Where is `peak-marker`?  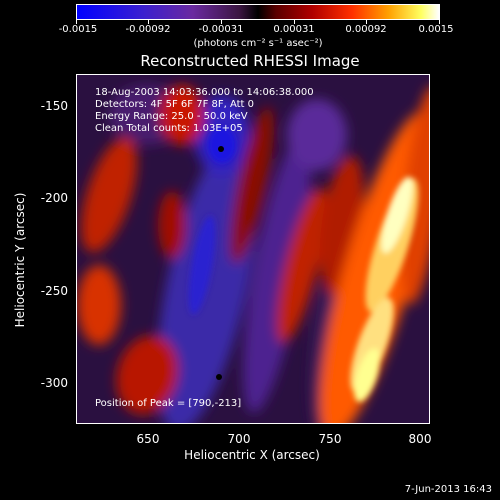
peak-marker is located at coordinates (221, 149).